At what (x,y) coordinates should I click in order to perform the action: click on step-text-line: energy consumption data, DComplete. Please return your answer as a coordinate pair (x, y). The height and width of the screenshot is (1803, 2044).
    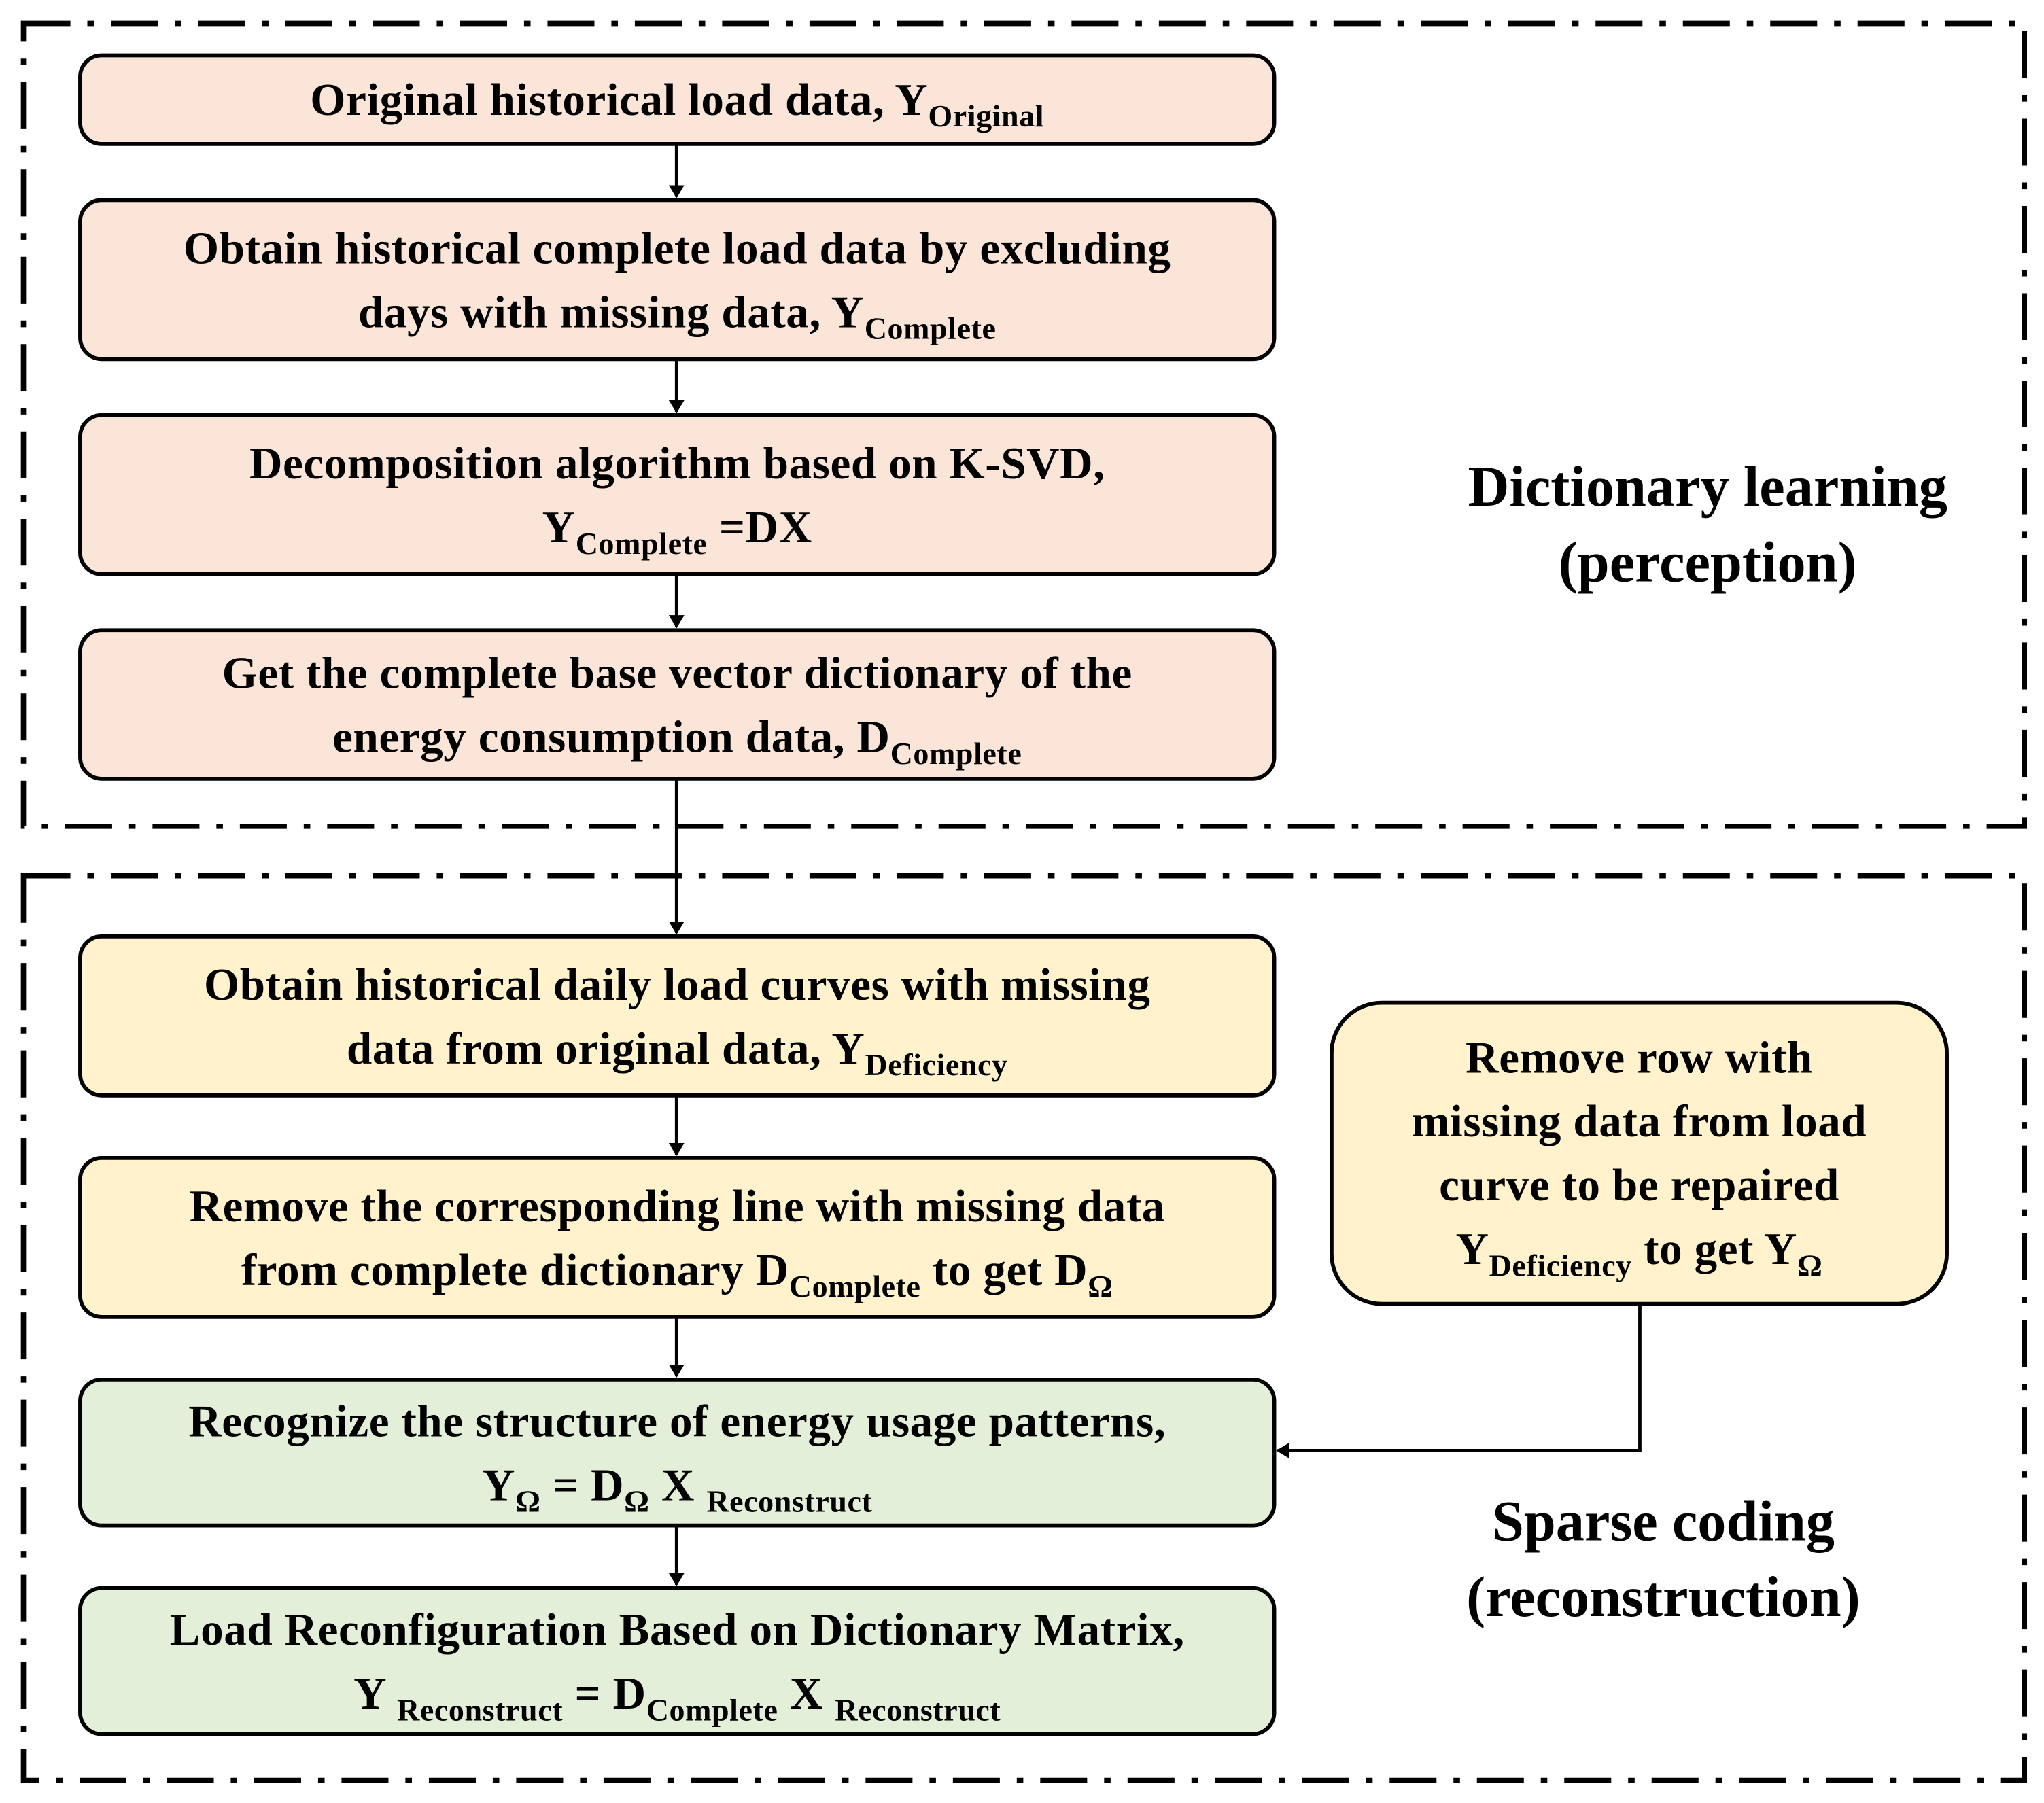
    Looking at the image, I should click on (677, 737).